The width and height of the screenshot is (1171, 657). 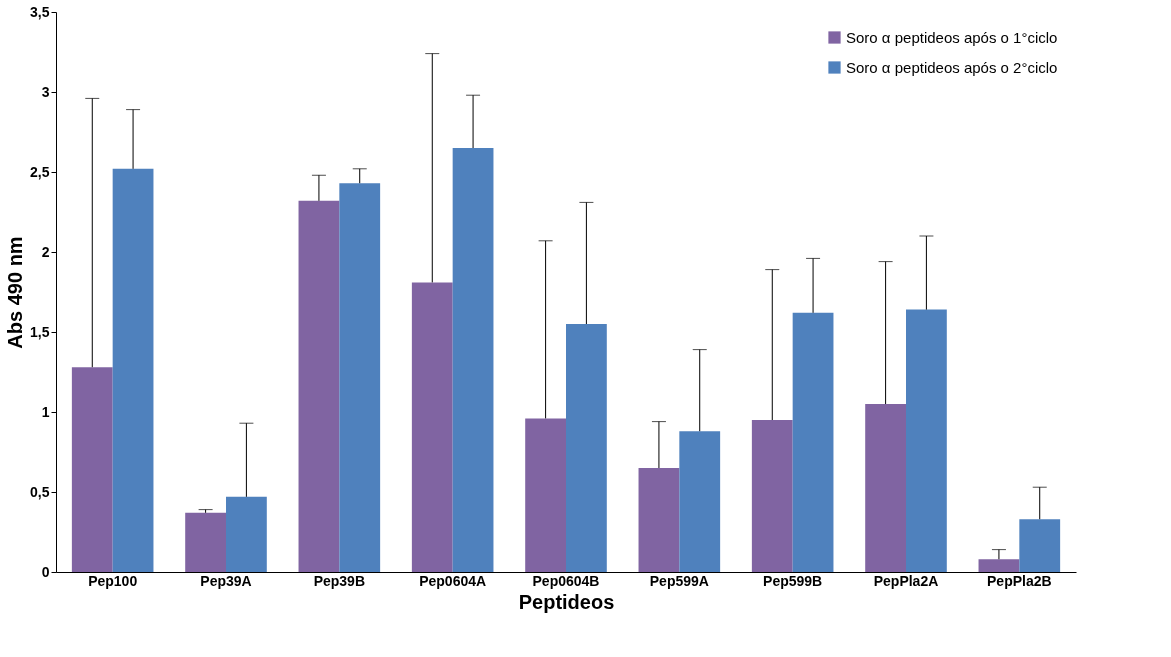 What do you see at coordinates (45, 571) in the screenshot?
I see `y-tick-label: 0` at bounding box center [45, 571].